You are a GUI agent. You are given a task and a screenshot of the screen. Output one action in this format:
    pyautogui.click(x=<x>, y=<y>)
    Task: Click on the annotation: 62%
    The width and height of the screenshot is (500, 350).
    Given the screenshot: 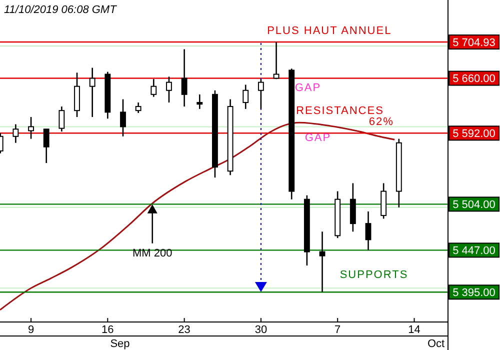 What is the action you would take?
    pyautogui.click(x=381, y=122)
    